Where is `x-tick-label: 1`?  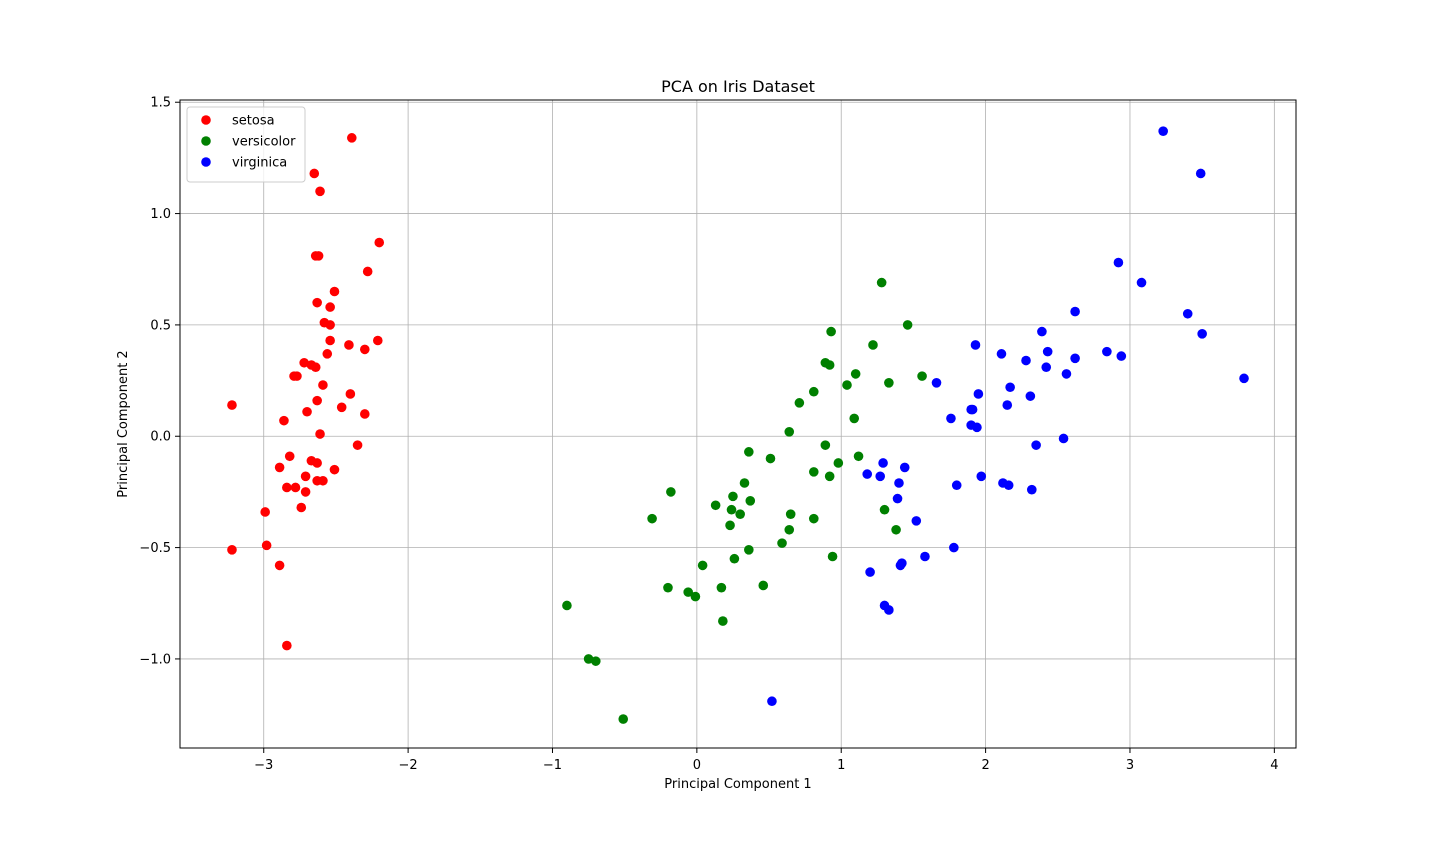
x-tick-label: 1 is located at coordinates (841, 765).